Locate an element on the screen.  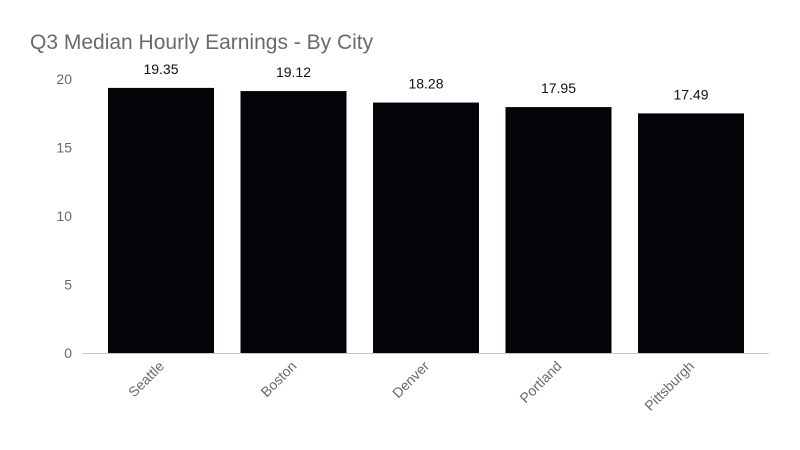
data-label: 17.95 is located at coordinates (558, 88).